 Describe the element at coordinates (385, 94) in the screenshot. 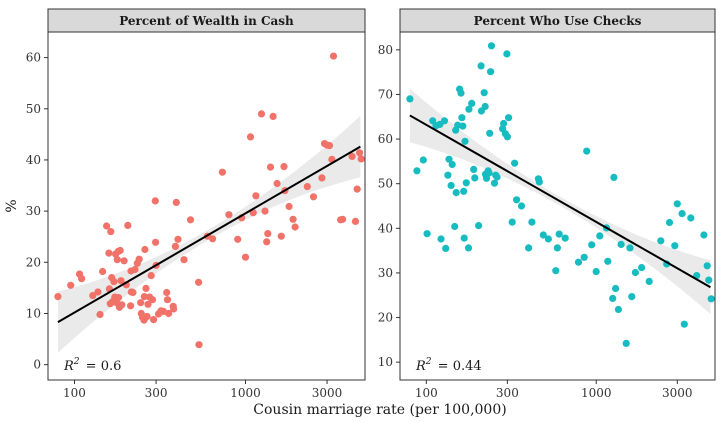

I see `y-tick-label: 70` at that location.